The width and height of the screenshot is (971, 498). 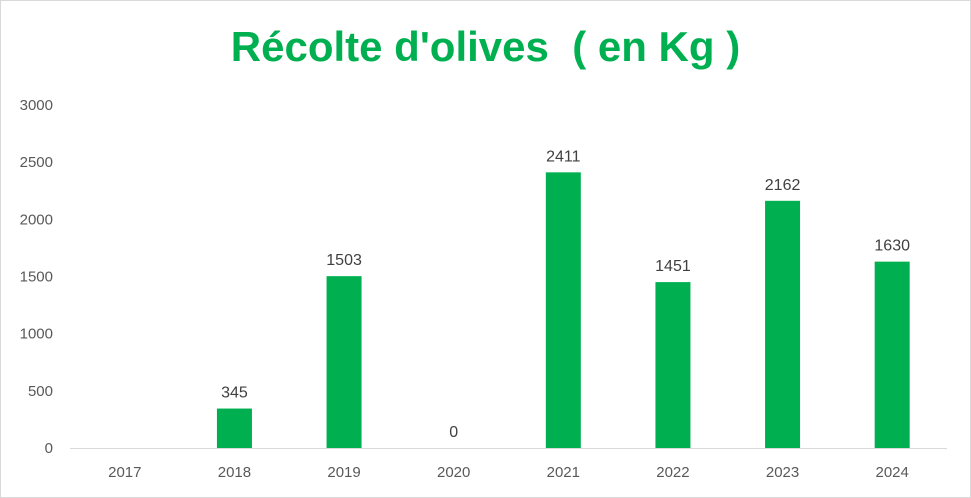 What do you see at coordinates (453, 432) in the screenshot?
I see `data-label-2020: 0` at bounding box center [453, 432].